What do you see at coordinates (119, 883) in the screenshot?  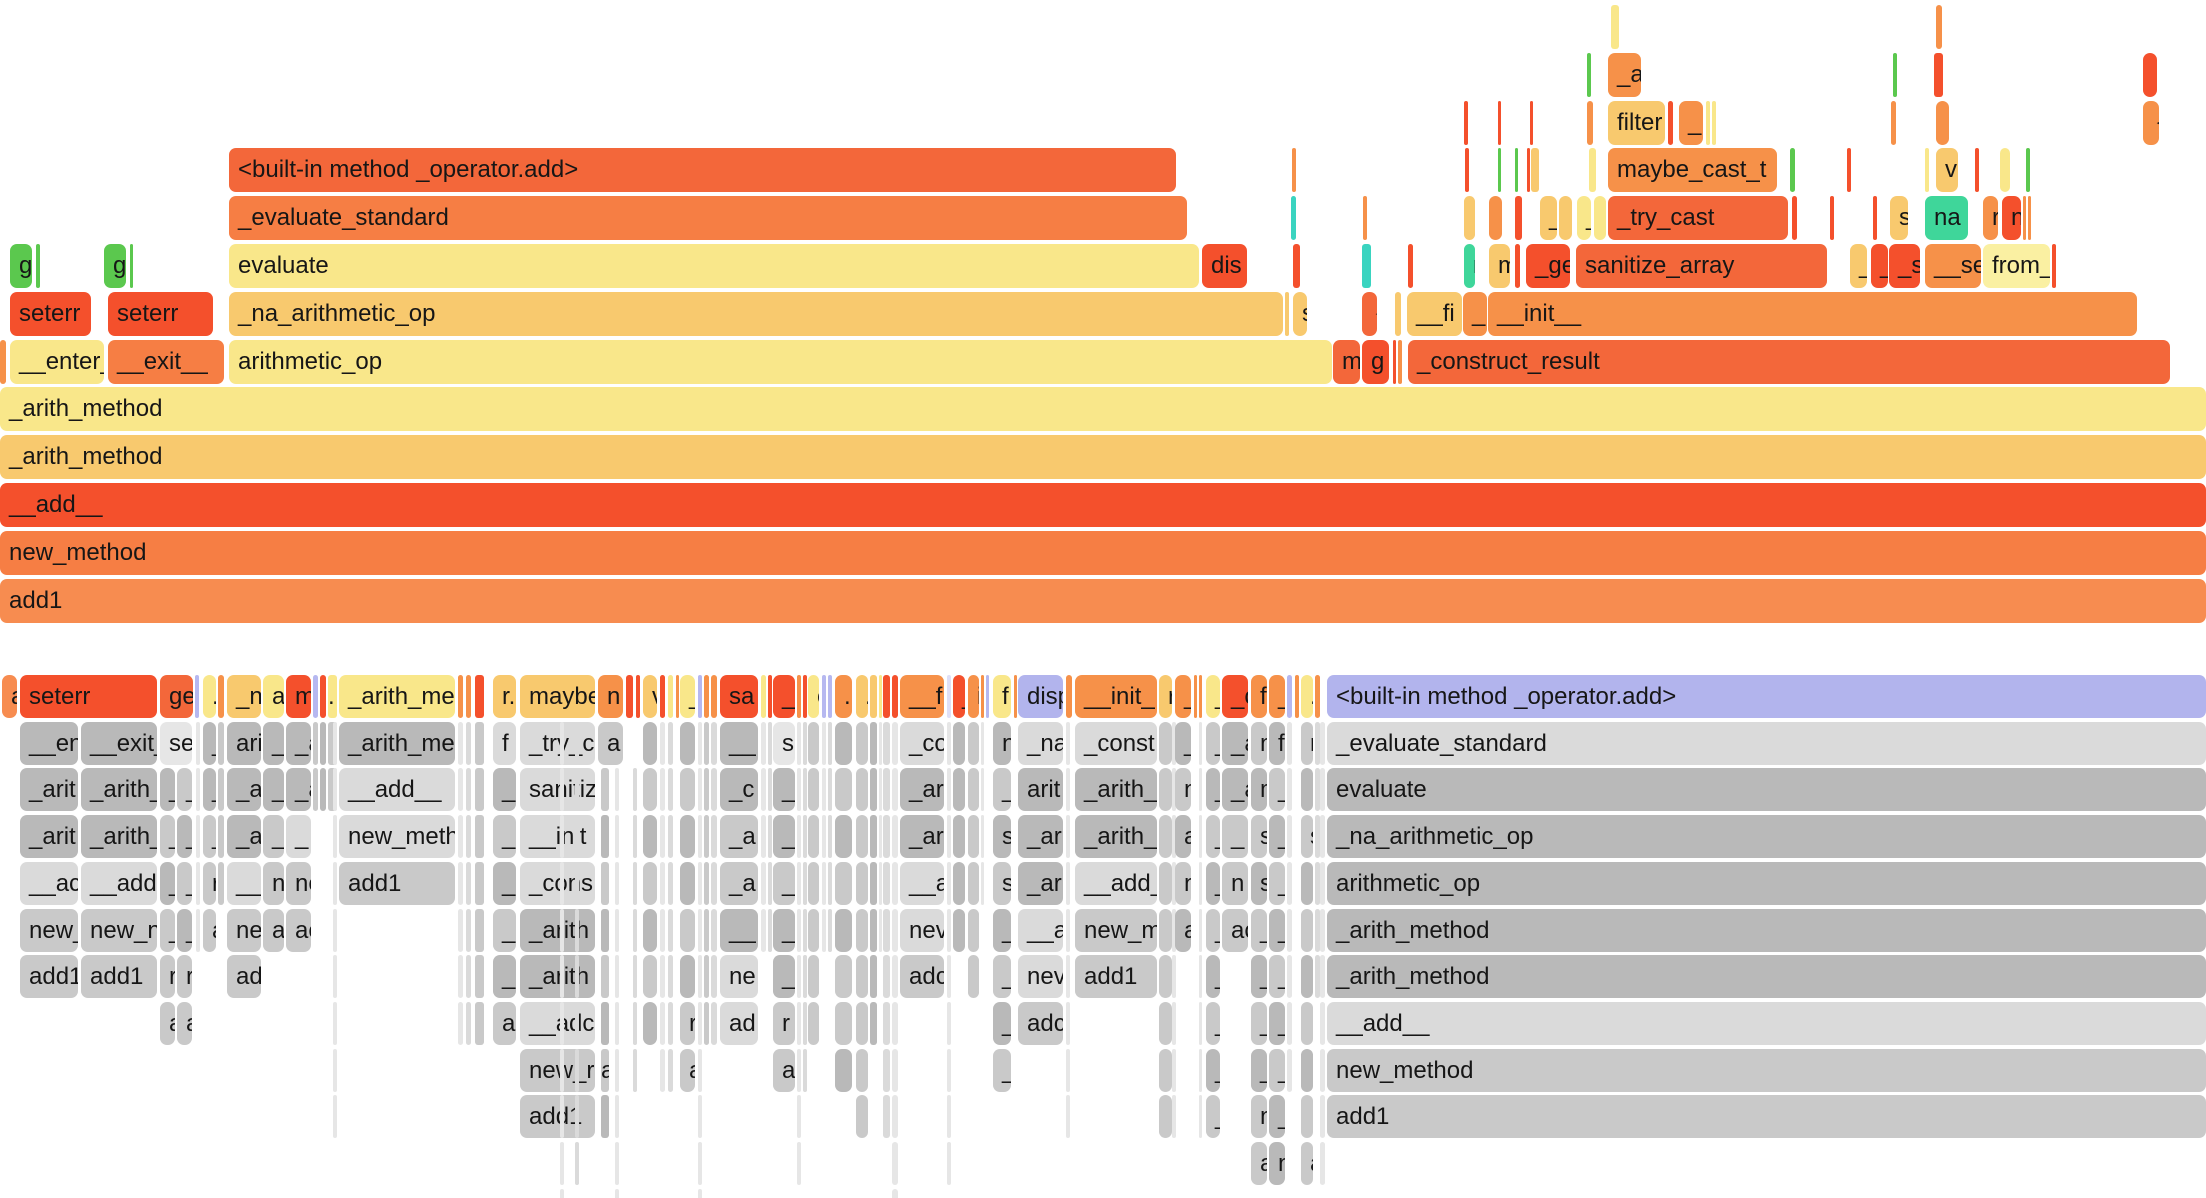 I see `frame-cell: __add` at bounding box center [119, 883].